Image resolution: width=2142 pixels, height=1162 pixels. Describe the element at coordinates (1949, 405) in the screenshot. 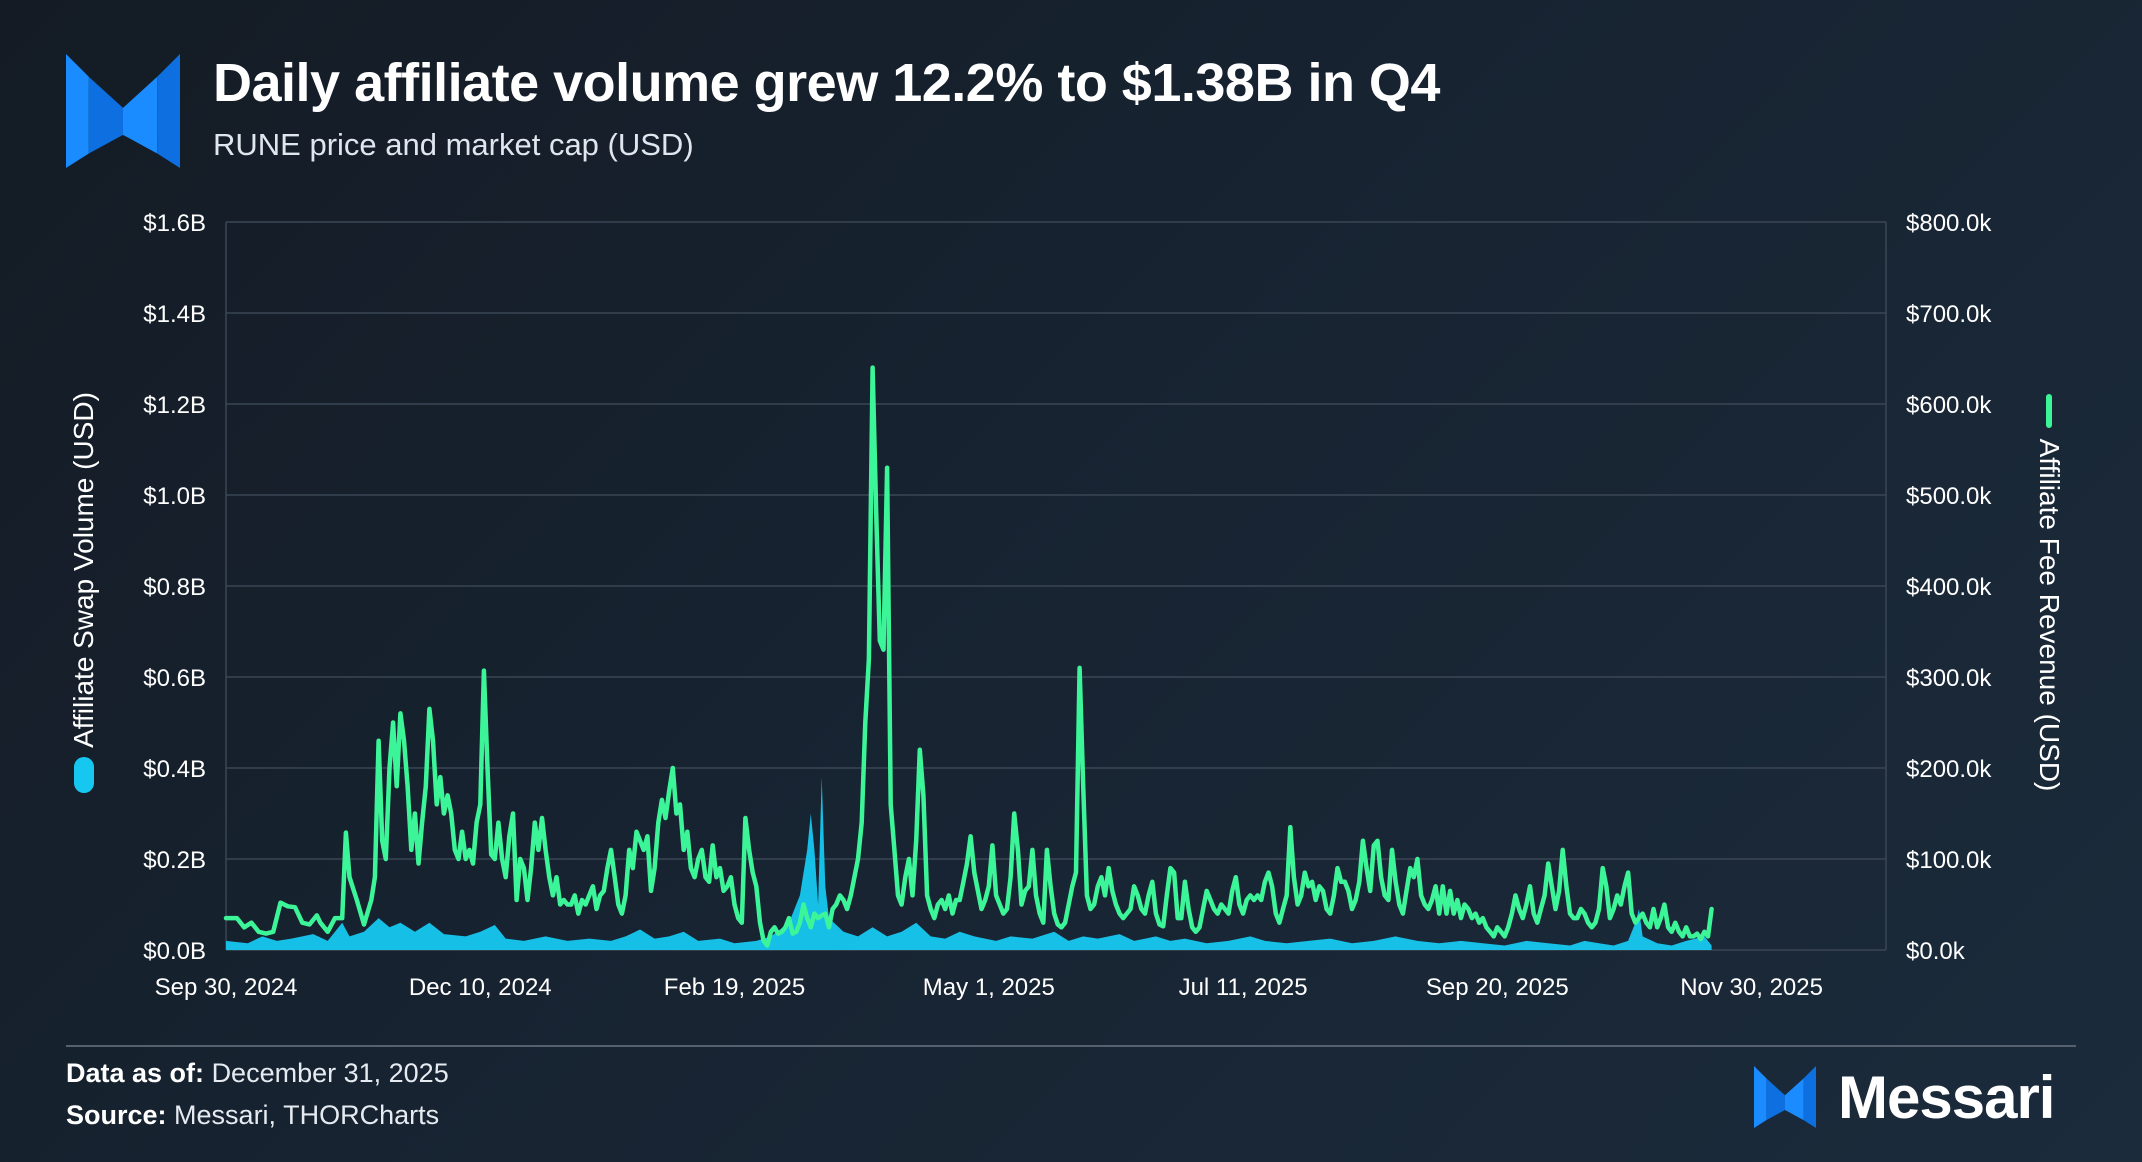

I see `y-right-tick-label: $600.0k` at that location.